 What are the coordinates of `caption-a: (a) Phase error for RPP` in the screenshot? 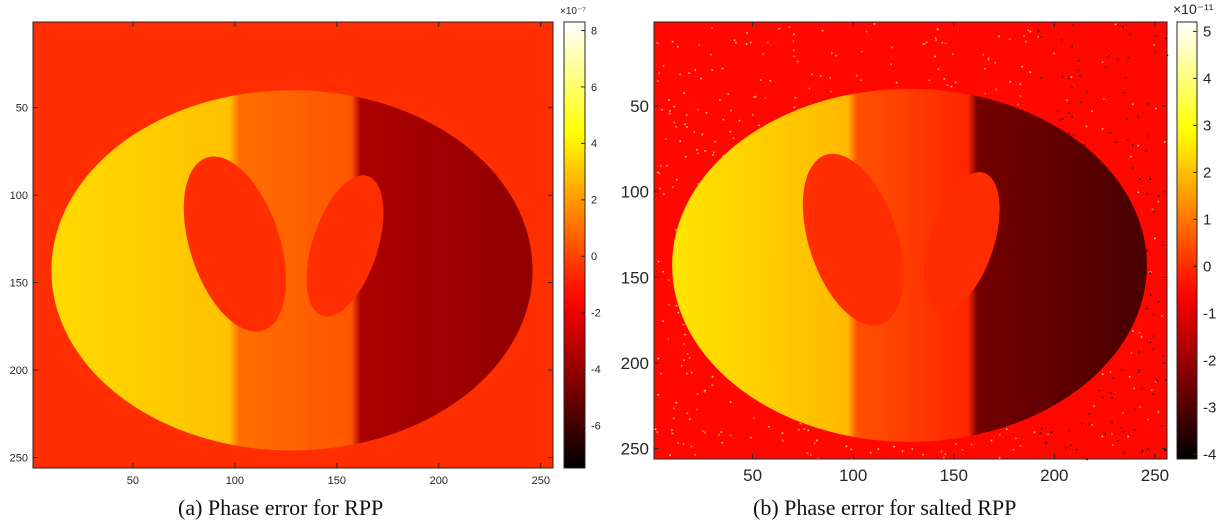 It's located at (281, 507).